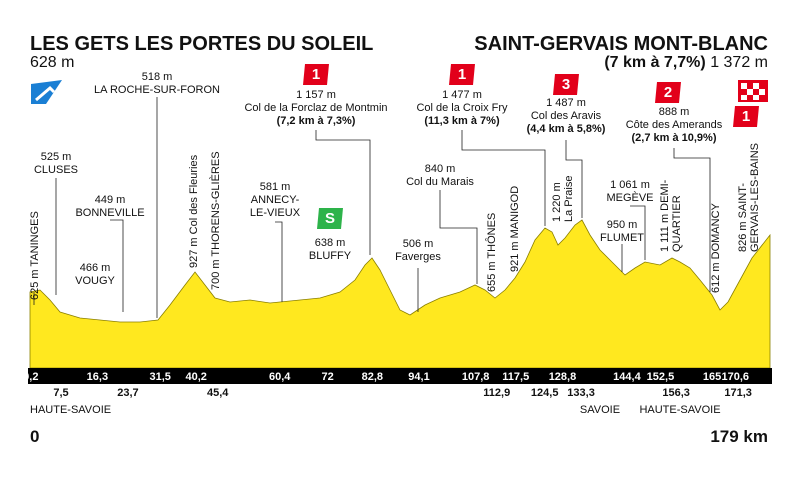 This screenshot has height=480, width=800. I want to click on waypoint-label: CLUSES, so click(56, 170).